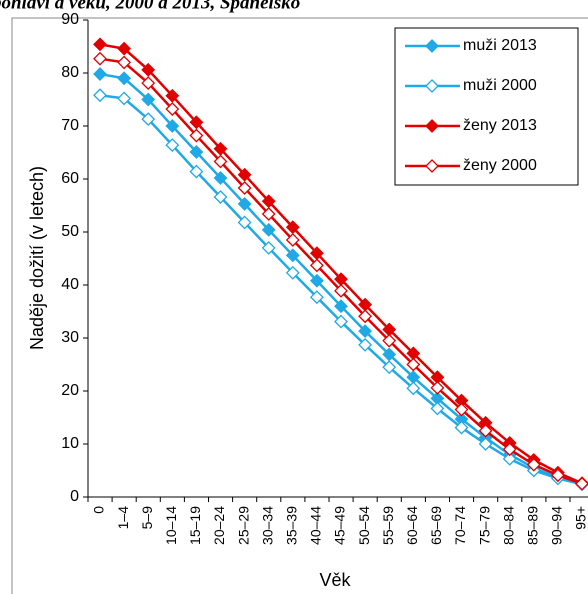 The width and height of the screenshot is (588, 594). Describe the element at coordinates (70, 19) in the screenshot. I see `y-tick-label: 90` at that location.